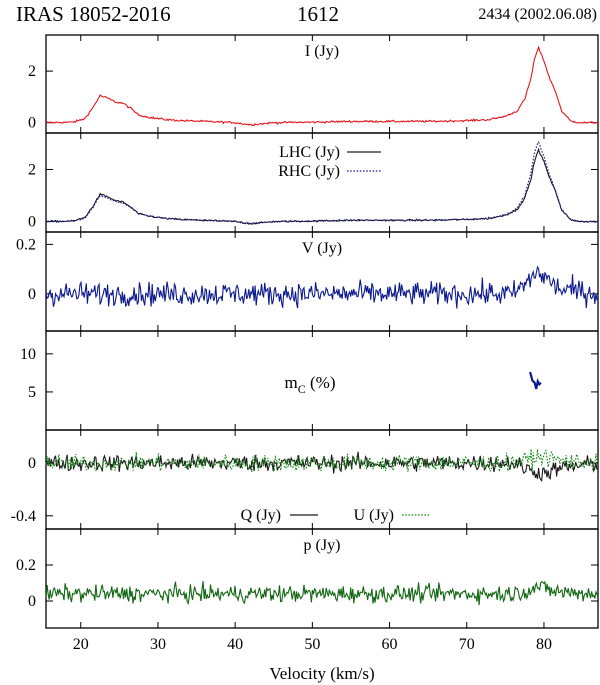 The image size is (600, 685). I want to click on panel-label-V: V (Jy), so click(322, 248).